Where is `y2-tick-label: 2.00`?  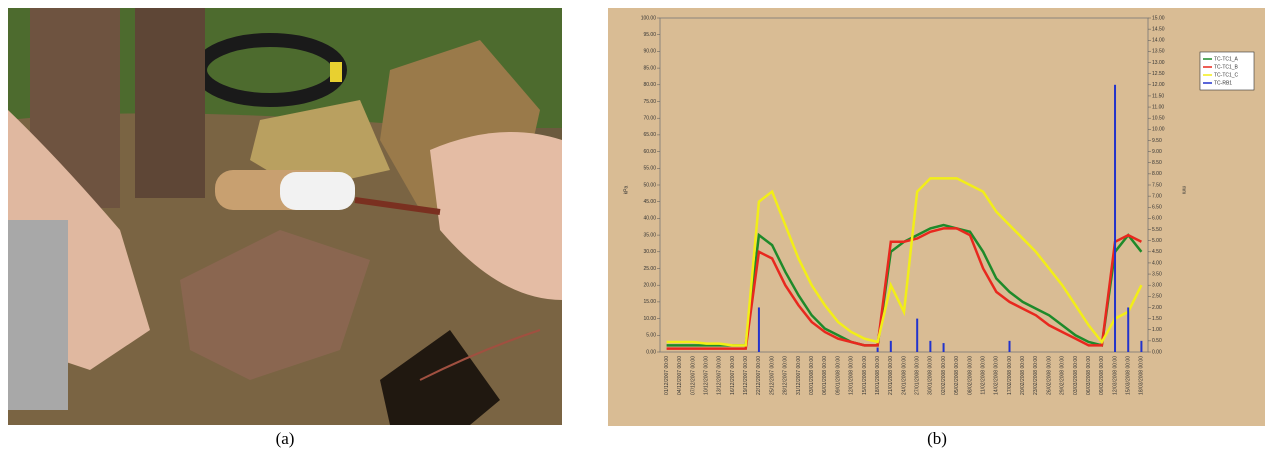
y2-tick-label: 2.00 is located at coordinates (1157, 308).